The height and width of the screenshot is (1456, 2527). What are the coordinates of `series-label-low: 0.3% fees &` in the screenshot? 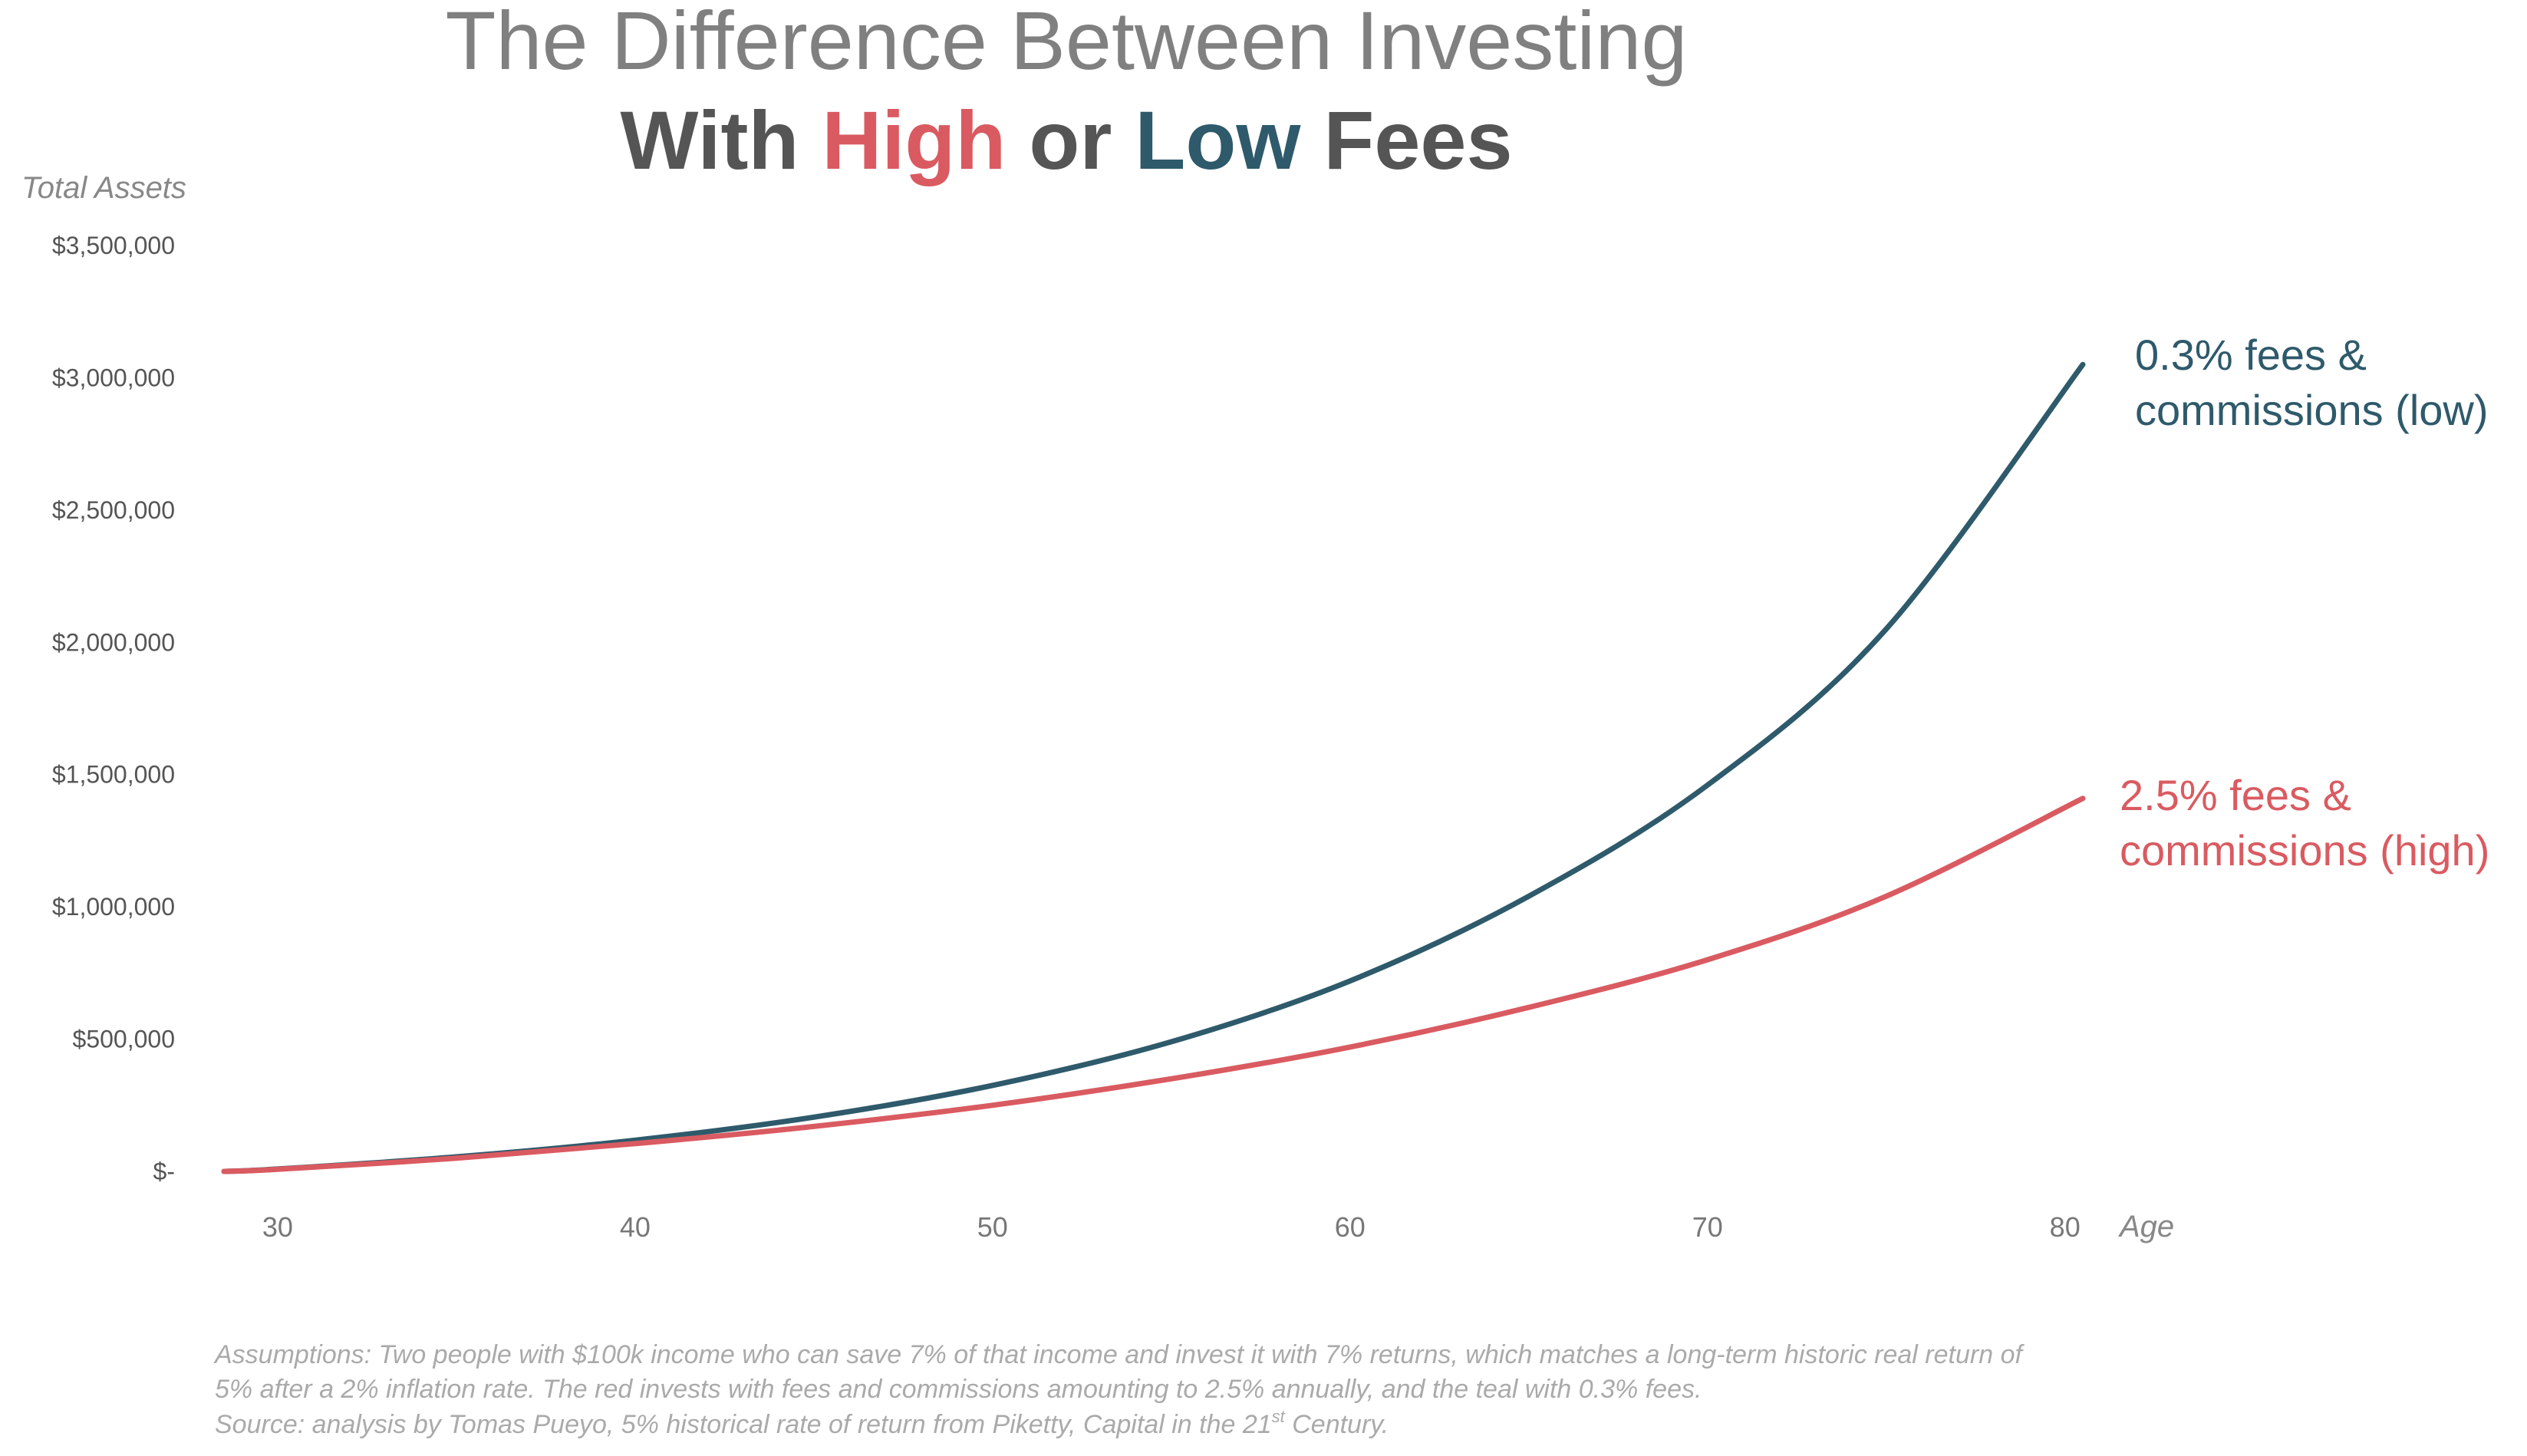 It's located at (2251, 355).